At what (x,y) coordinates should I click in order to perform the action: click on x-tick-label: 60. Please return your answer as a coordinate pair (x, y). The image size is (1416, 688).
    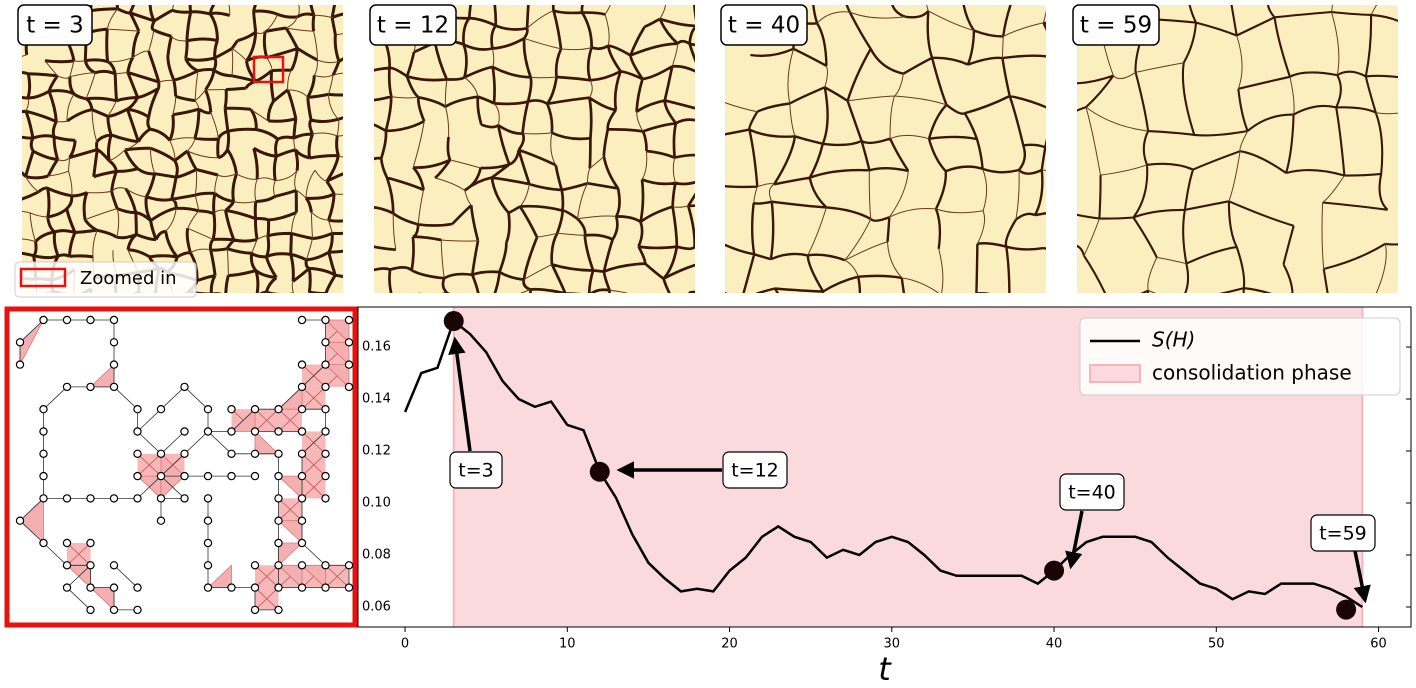
    Looking at the image, I should click on (1378, 644).